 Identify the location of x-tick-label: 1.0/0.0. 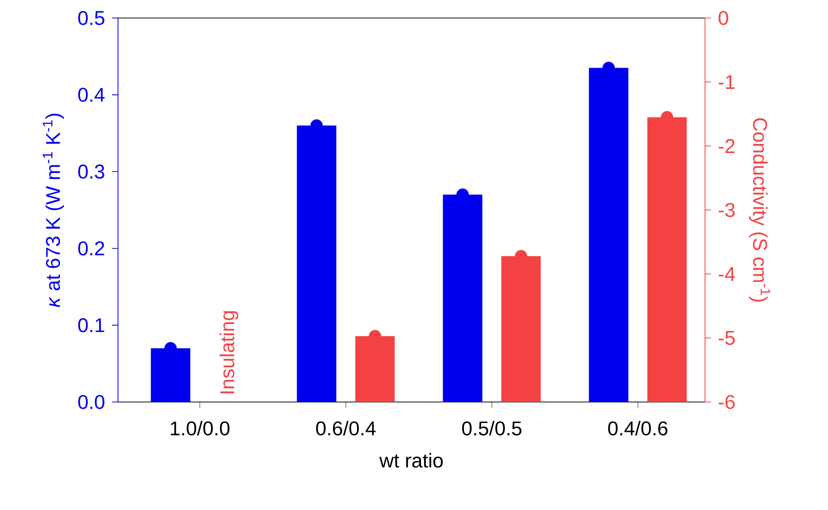
(200, 428).